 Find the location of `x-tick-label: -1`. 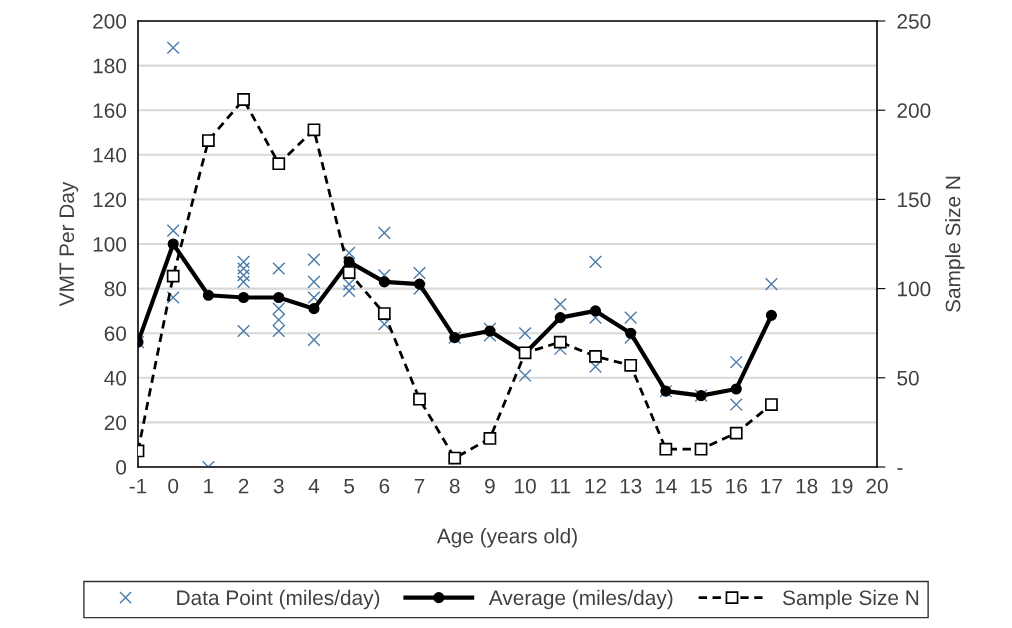

x-tick-label: -1 is located at coordinates (138, 486).